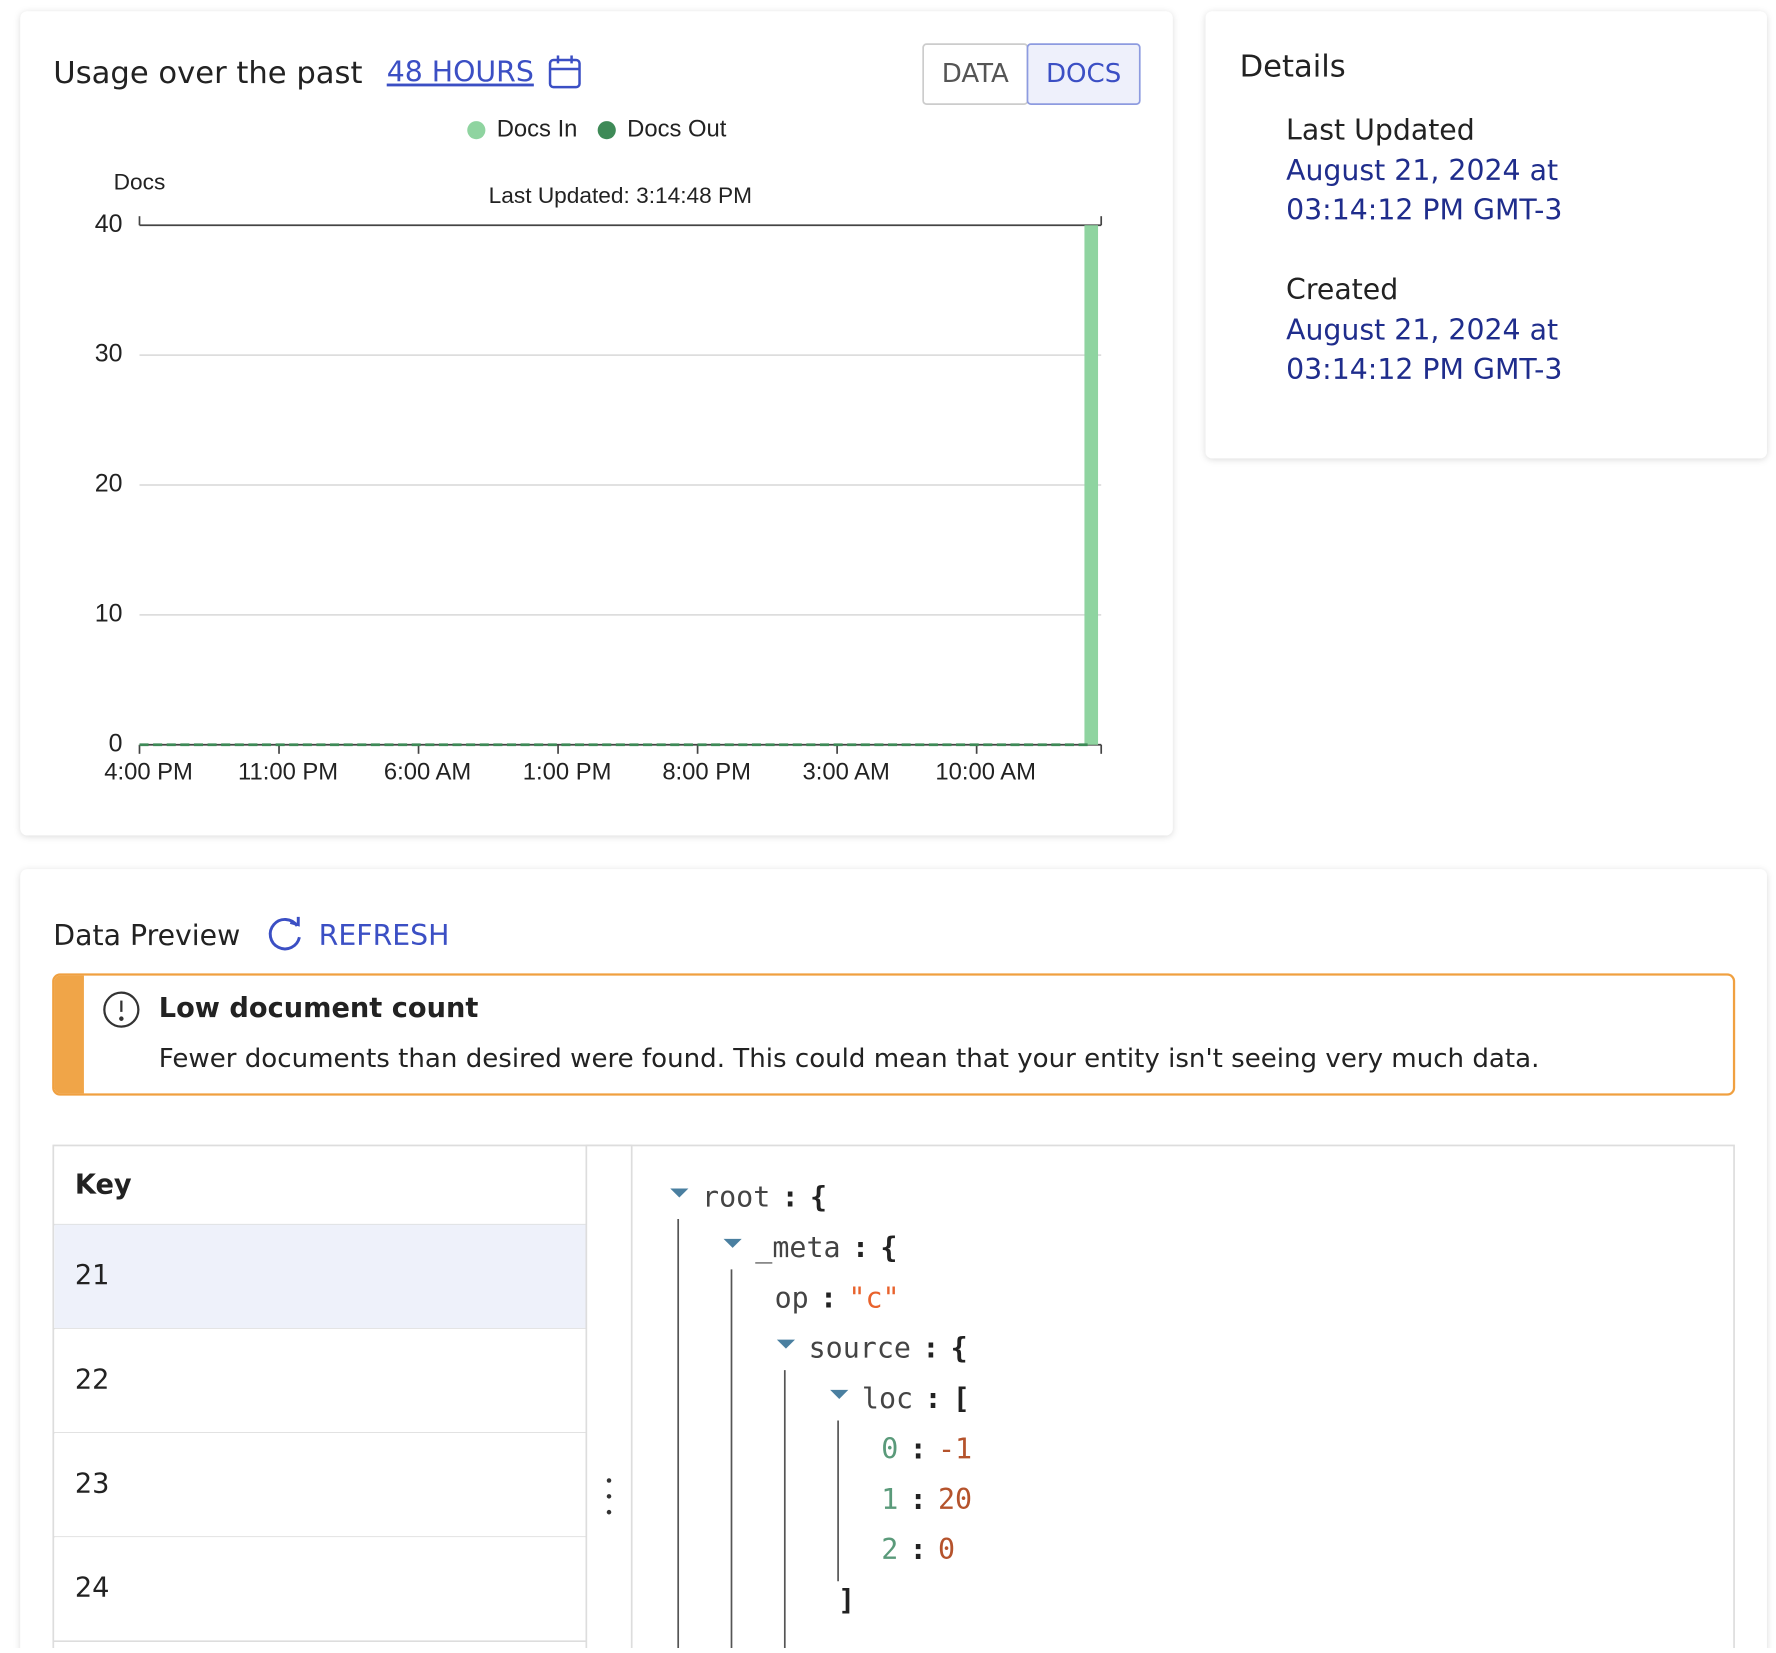 The image size is (1776, 1653). I want to click on x-tick-label: 11:00 PM, so click(288, 771).